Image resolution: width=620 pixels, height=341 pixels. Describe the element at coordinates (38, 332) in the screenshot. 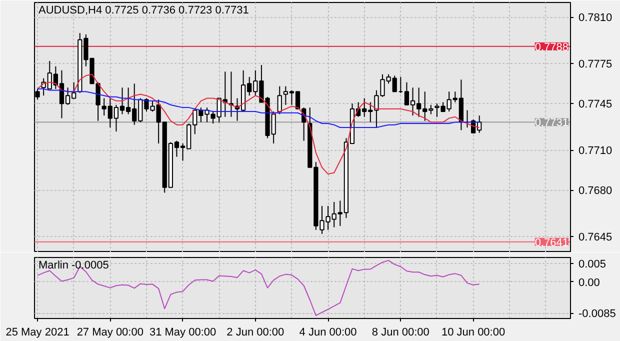

I see `x-tick-label: 25 May 2021` at that location.